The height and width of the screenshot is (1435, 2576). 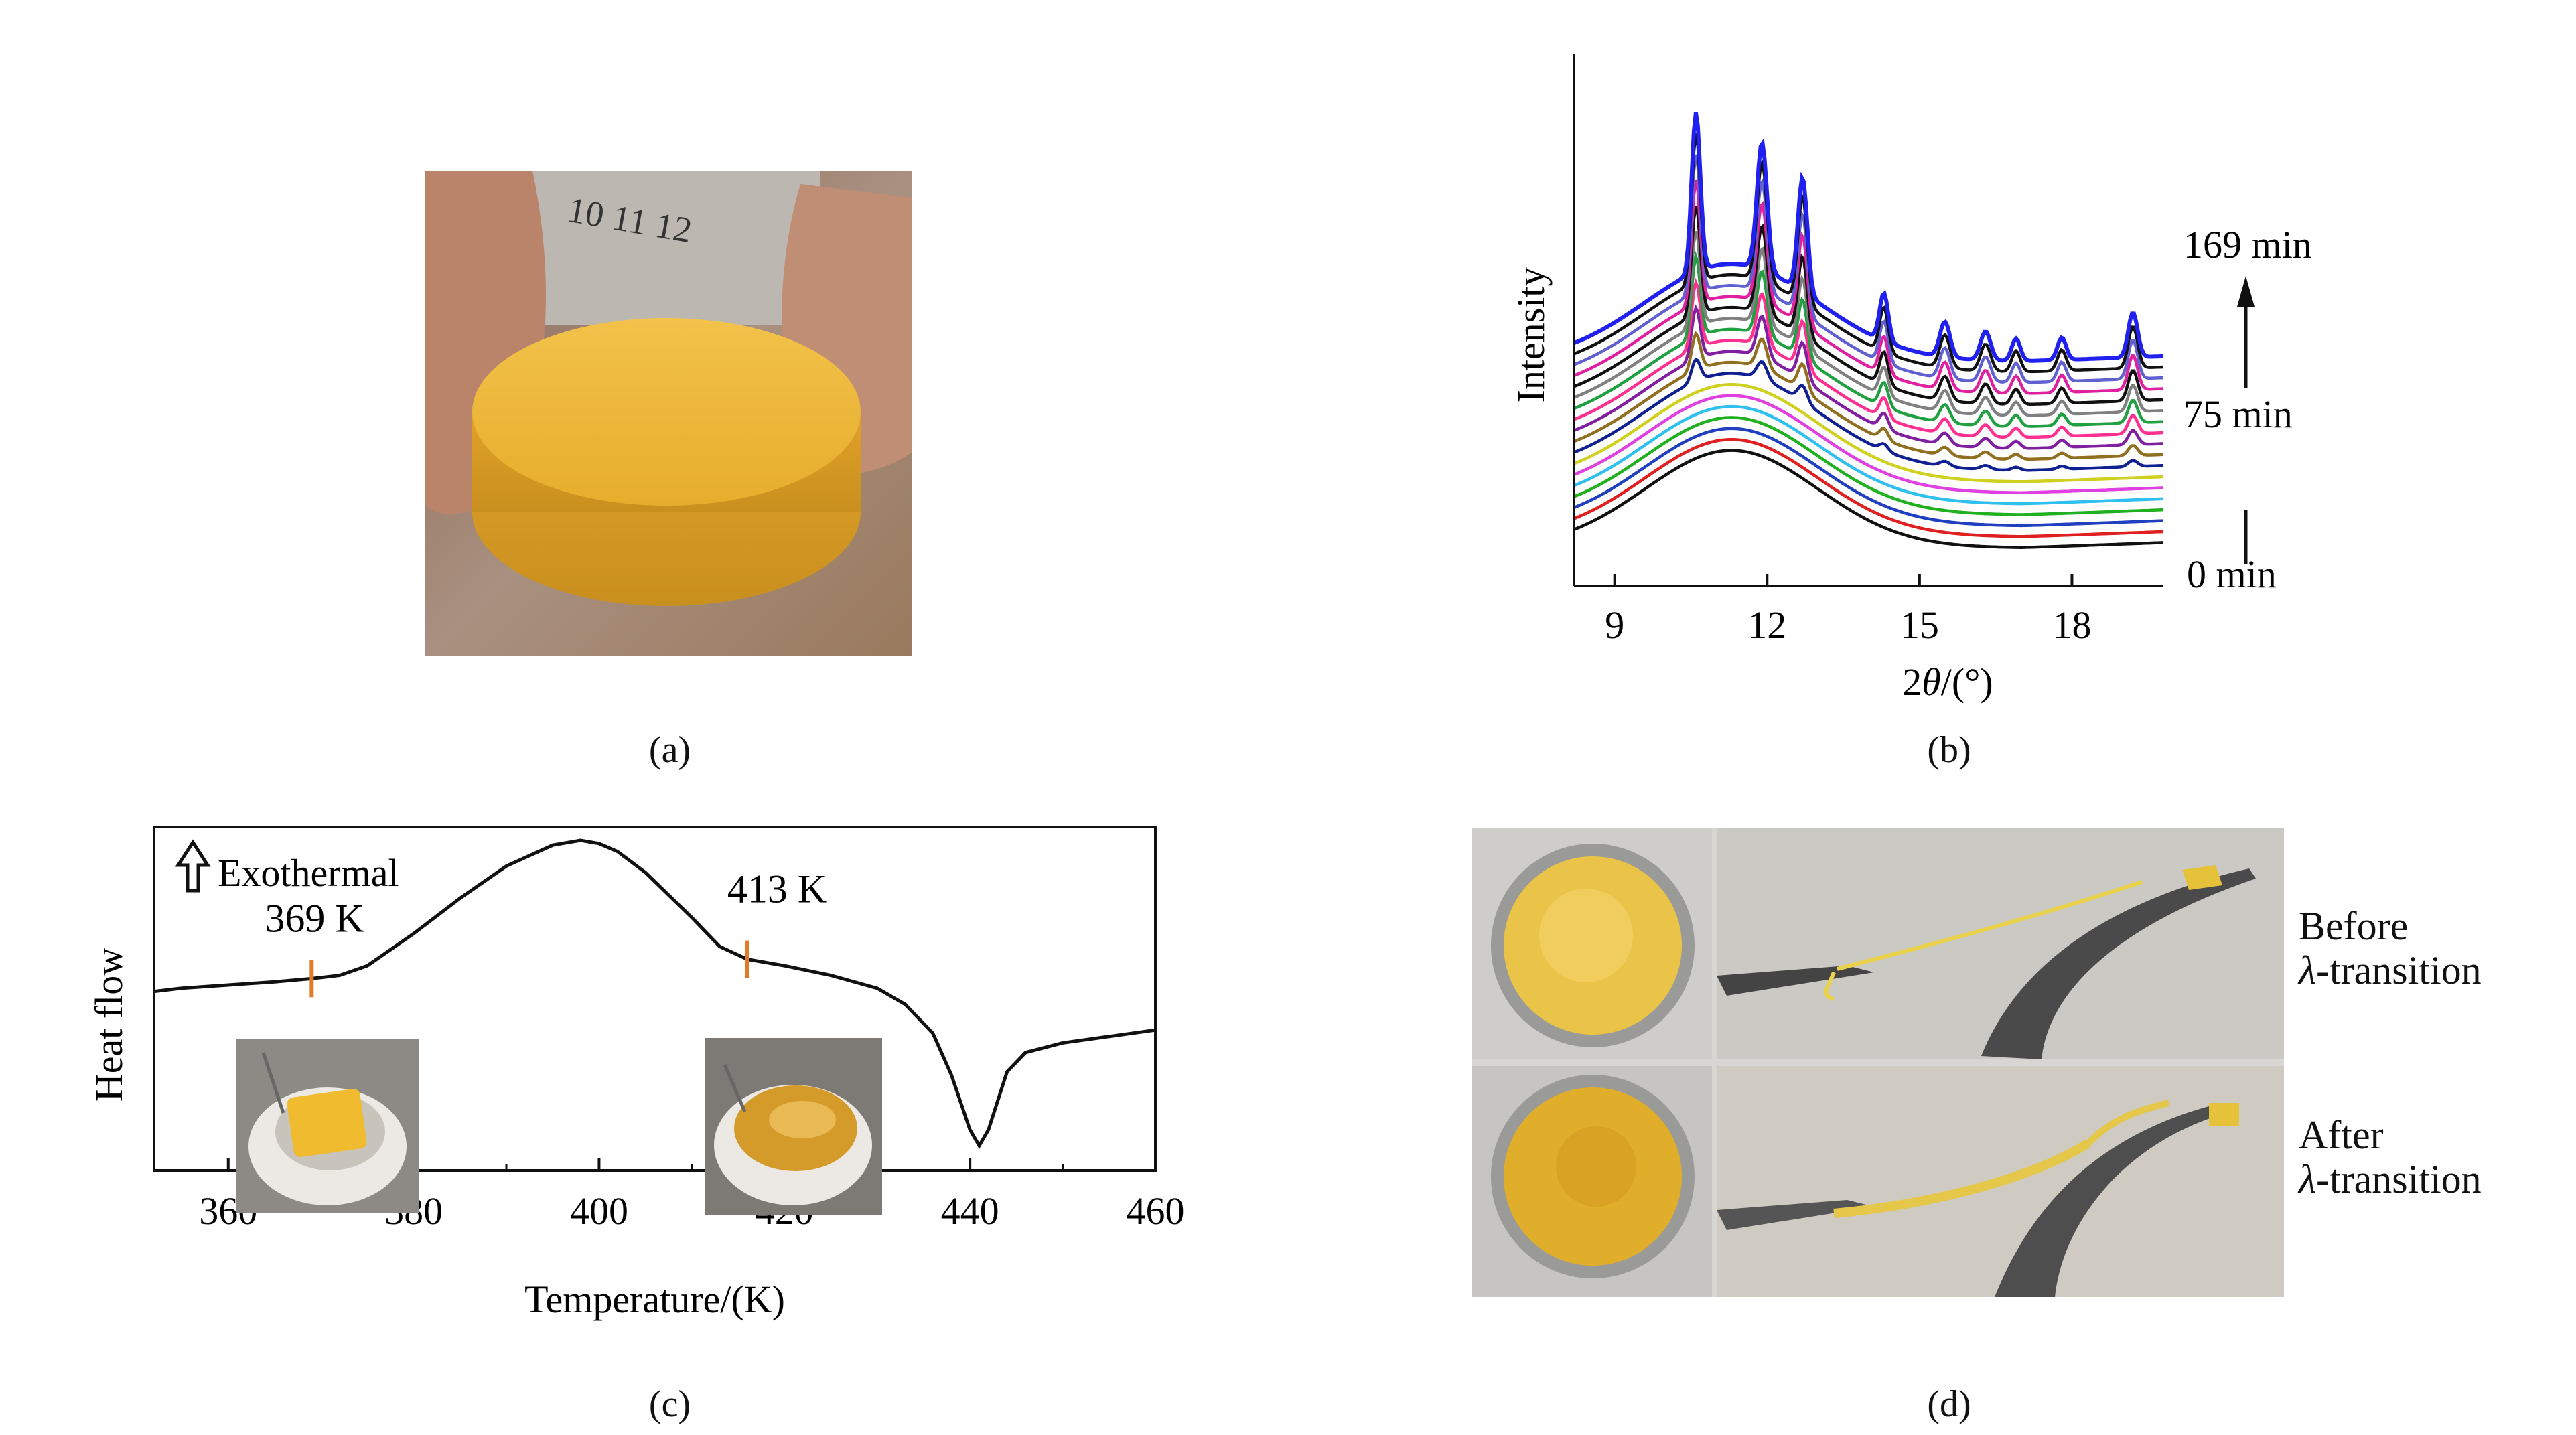 I want to click on photos-lambda-transition-drawing, so click(x=1878, y=1062).